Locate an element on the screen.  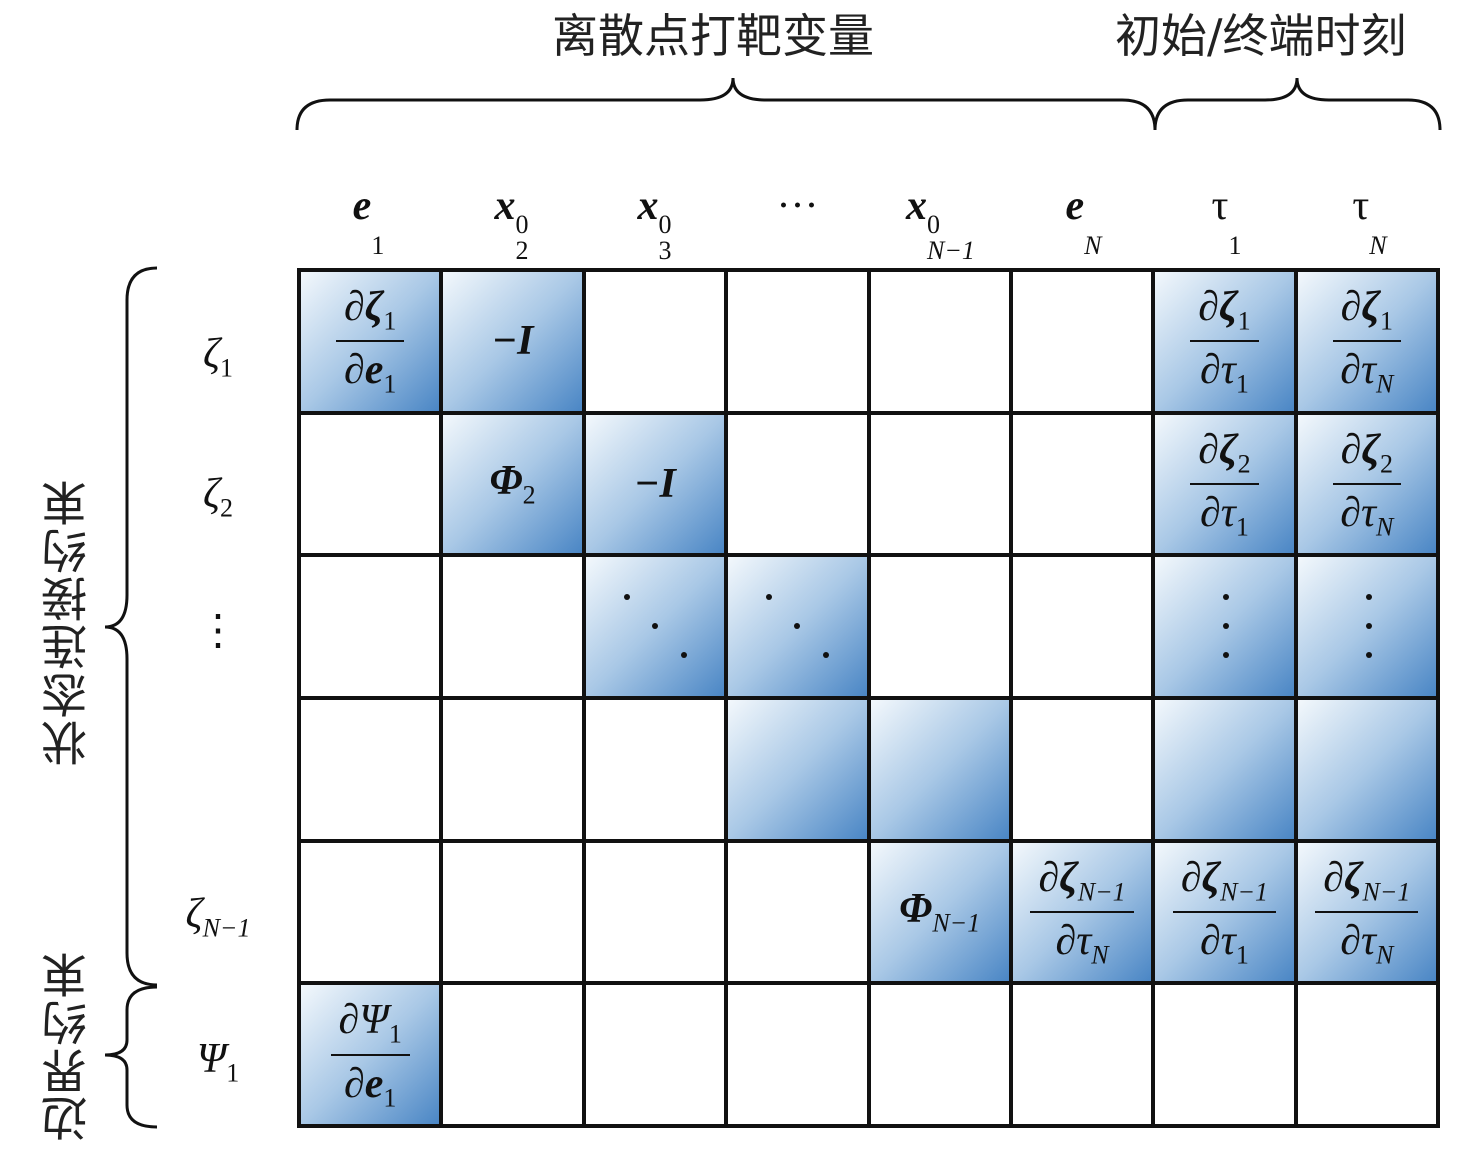
denominator: ∂τ1 is located at coordinates (1224, 373).